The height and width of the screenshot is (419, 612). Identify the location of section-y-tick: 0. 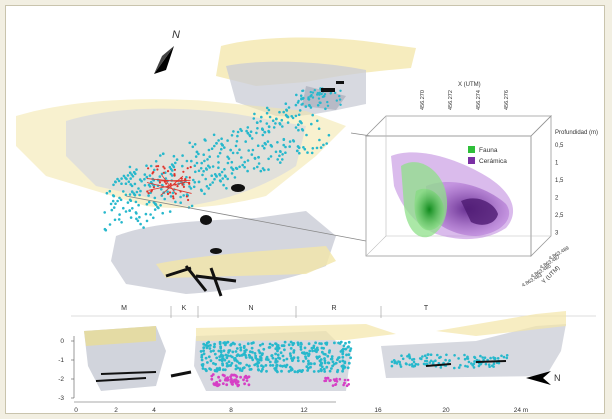
(62, 341).